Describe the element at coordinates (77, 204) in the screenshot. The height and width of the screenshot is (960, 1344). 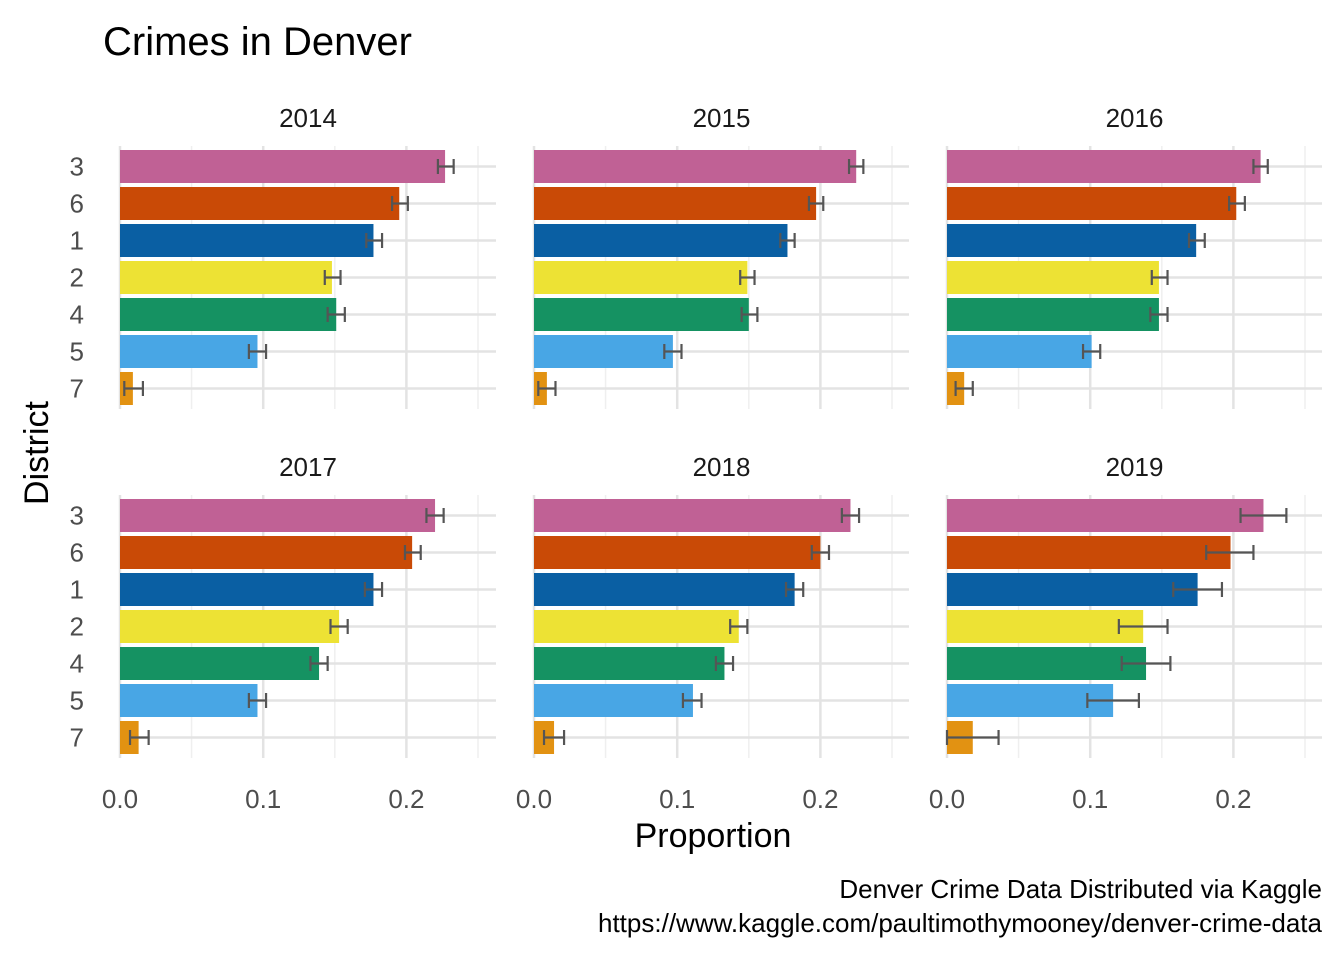
I see `y-tick-label: 6` at that location.